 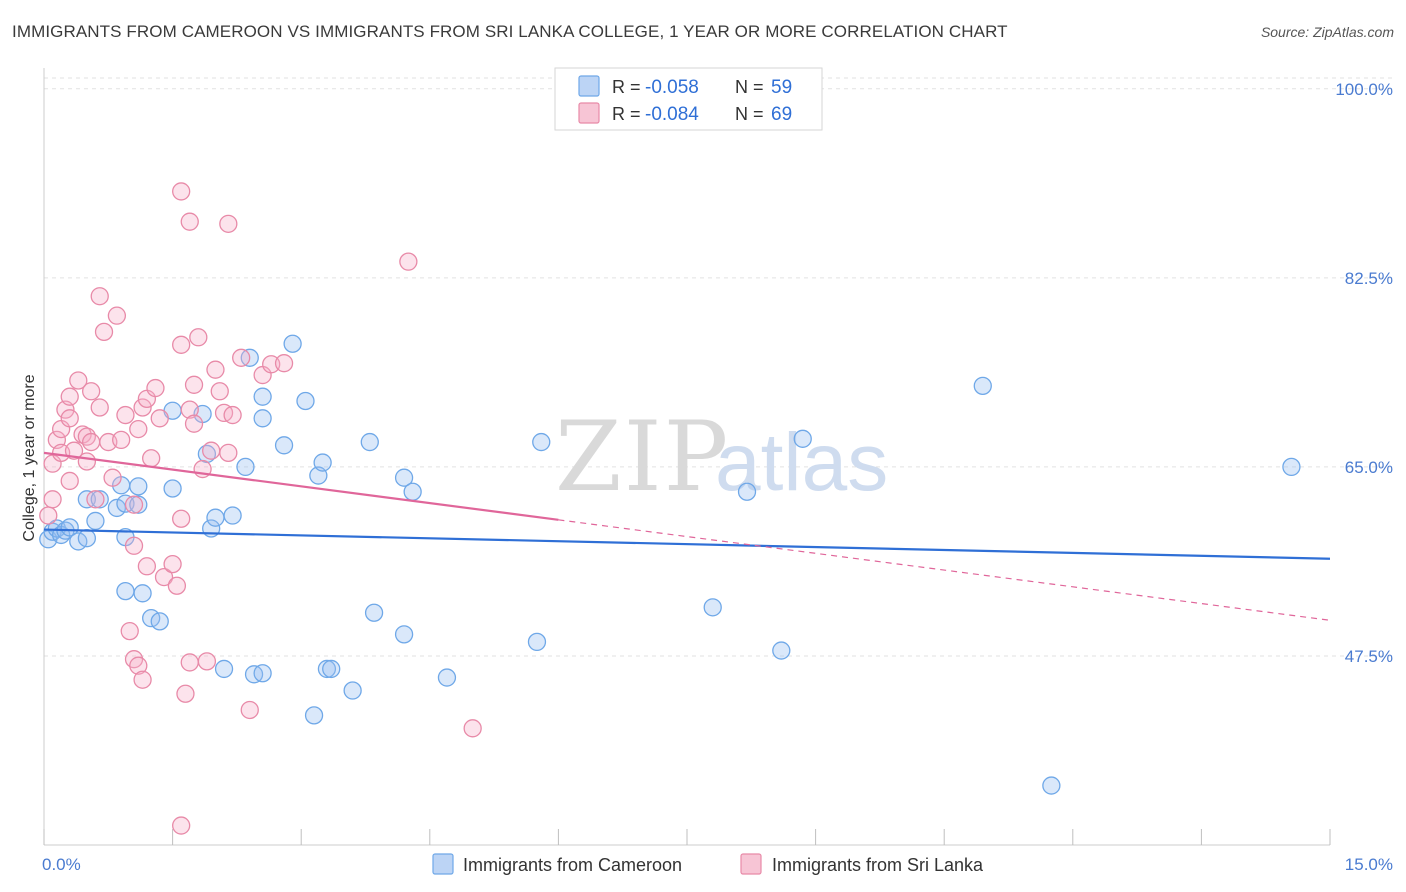 I want to click on y-axis-label: College, 1 year or more, so click(x=29, y=457).